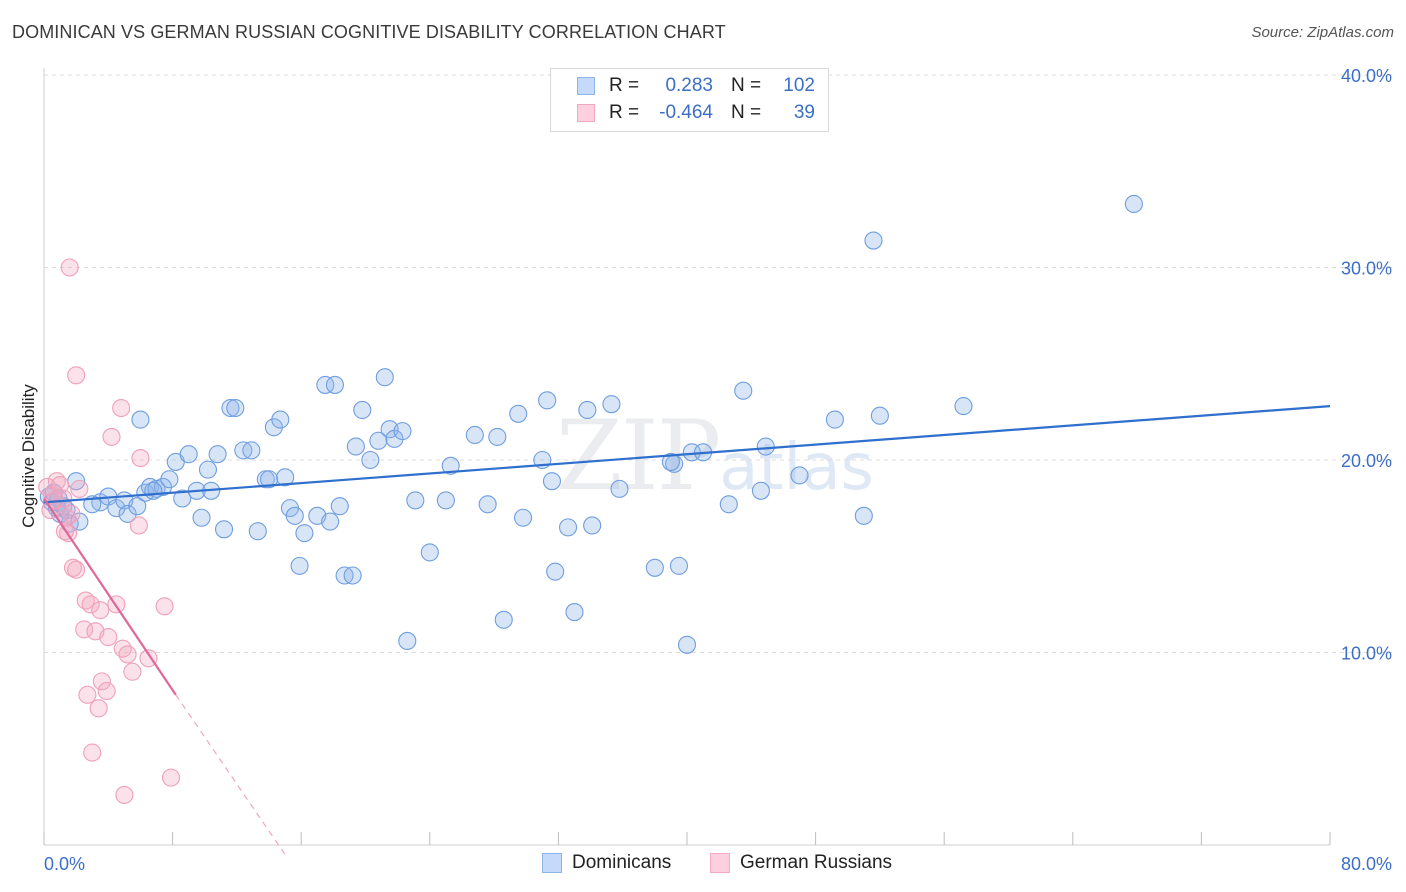 Image resolution: width=1406 pixels, height=892 pixels. I want to click on german-russians-trend-line, so click(110, 596).